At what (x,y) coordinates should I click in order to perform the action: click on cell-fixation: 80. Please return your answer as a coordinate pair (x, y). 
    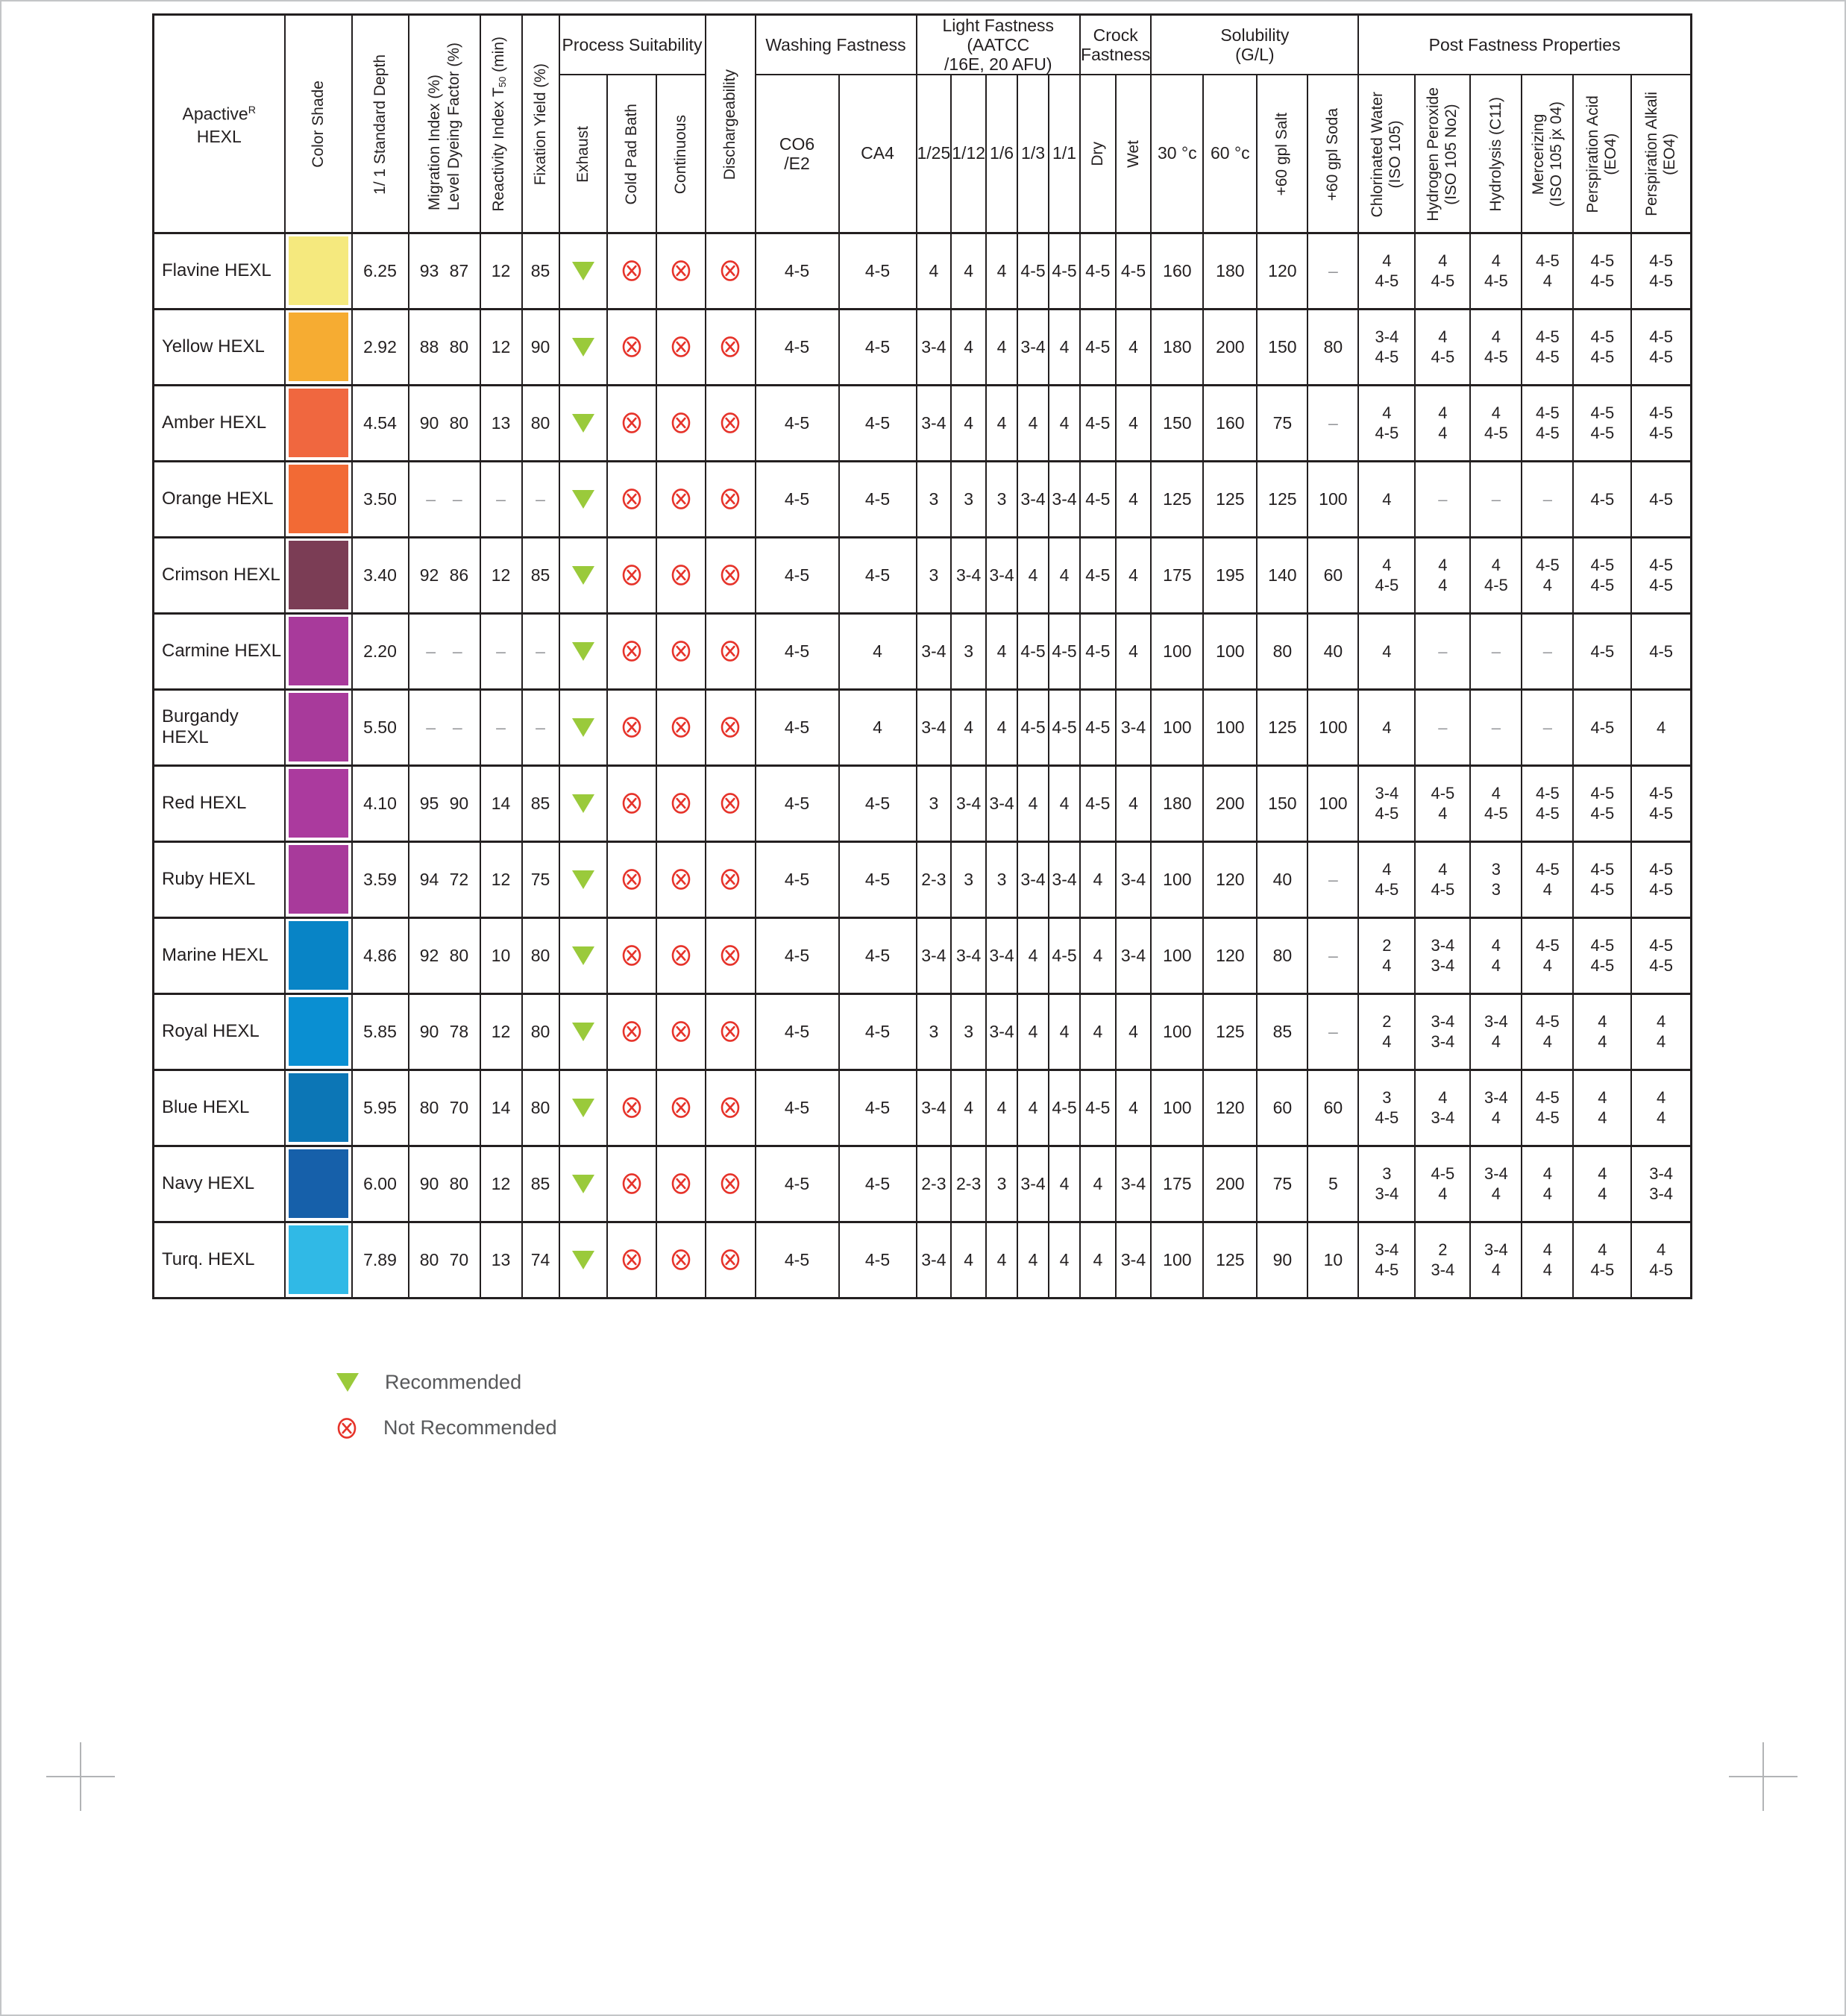
    Looking at the image, I should click on (540, 422).